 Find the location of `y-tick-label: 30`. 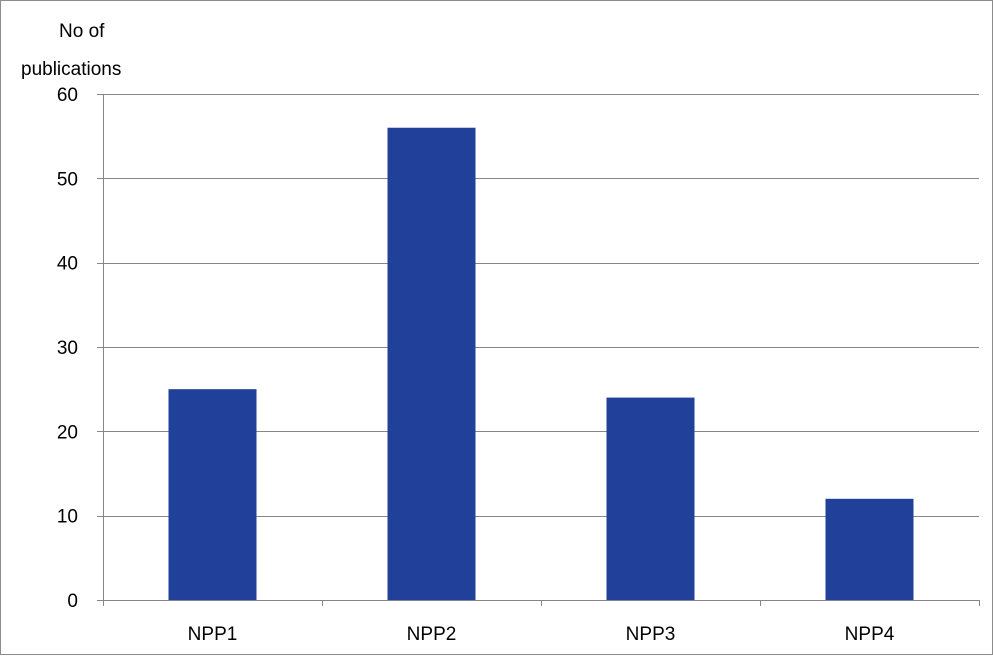

y-tick-label: 30 is located at coordinates (67, 348).